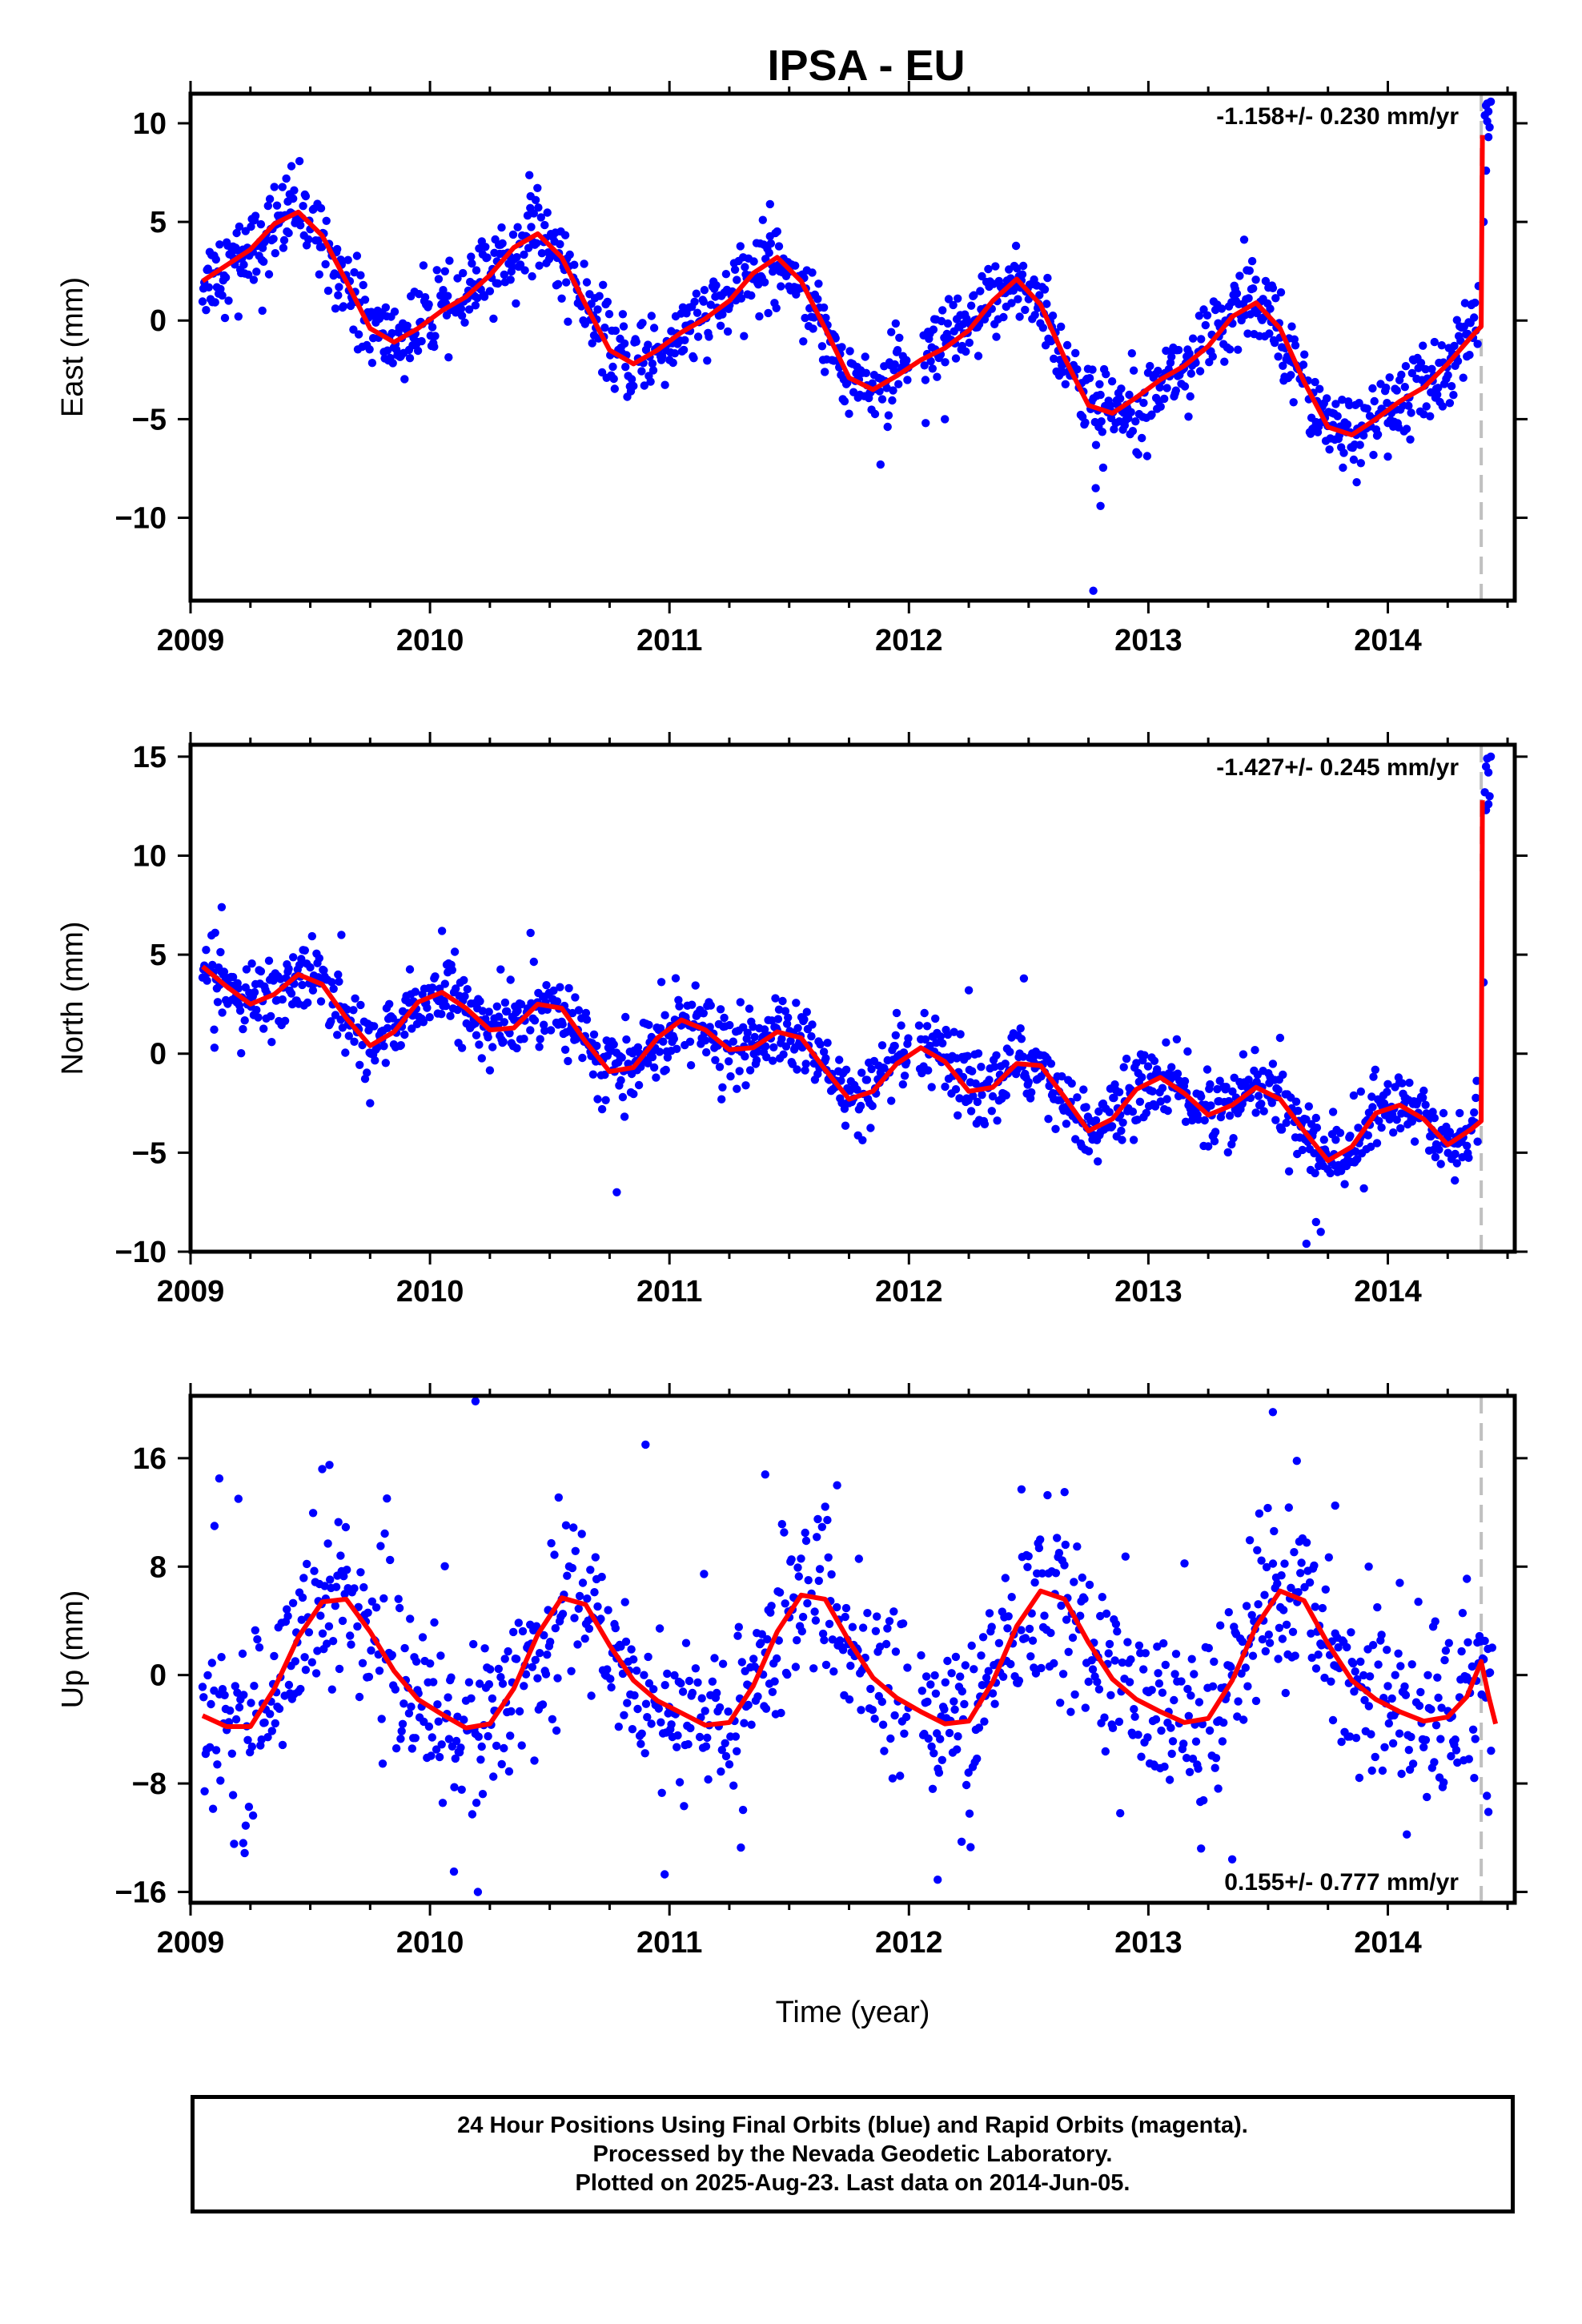  What do you see at coordinates (1148, 1943) in the screenshot?
I see `up-x-tick-label: 2013` at bounding box center [1148, 1943].